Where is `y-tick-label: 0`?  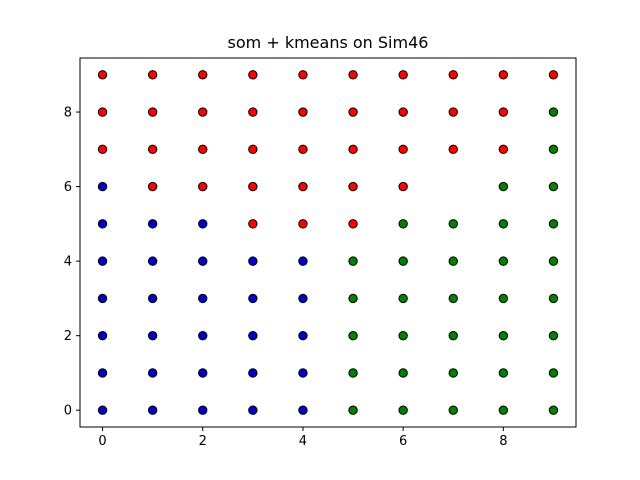 y-tick-label: 0 is located at coordinates (68, 411).